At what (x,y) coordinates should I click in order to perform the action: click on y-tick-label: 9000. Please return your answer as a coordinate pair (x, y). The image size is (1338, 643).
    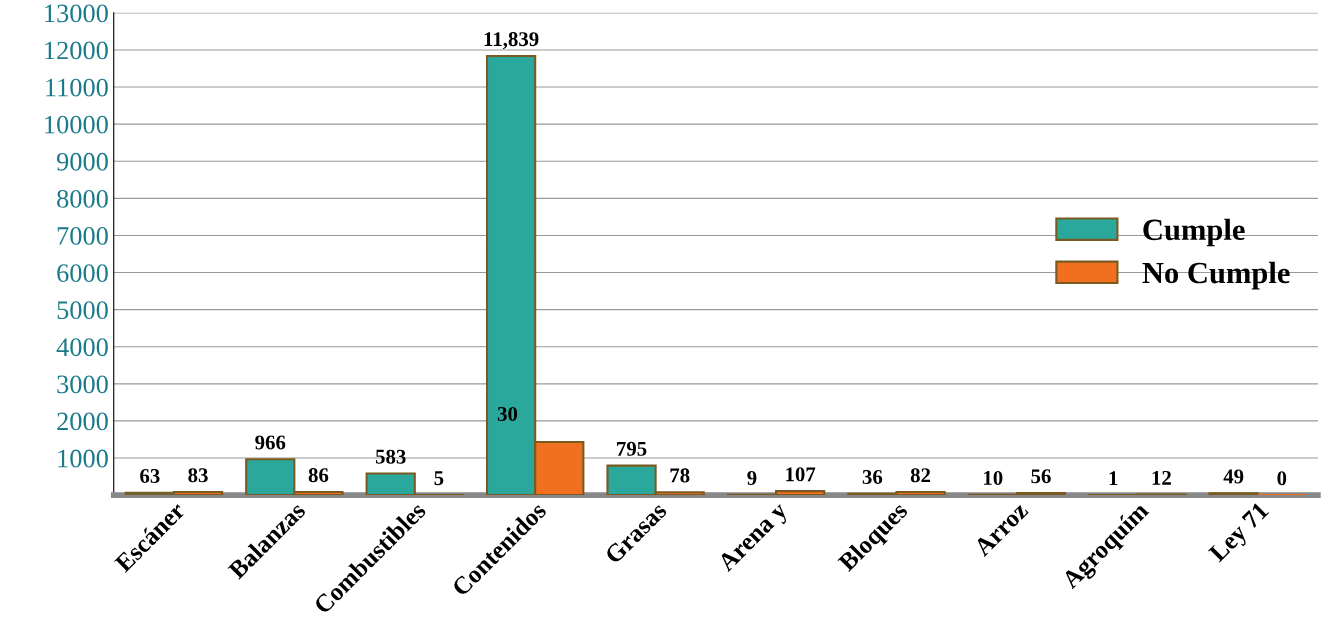
    Looking at the image, I should click on (82, 161).